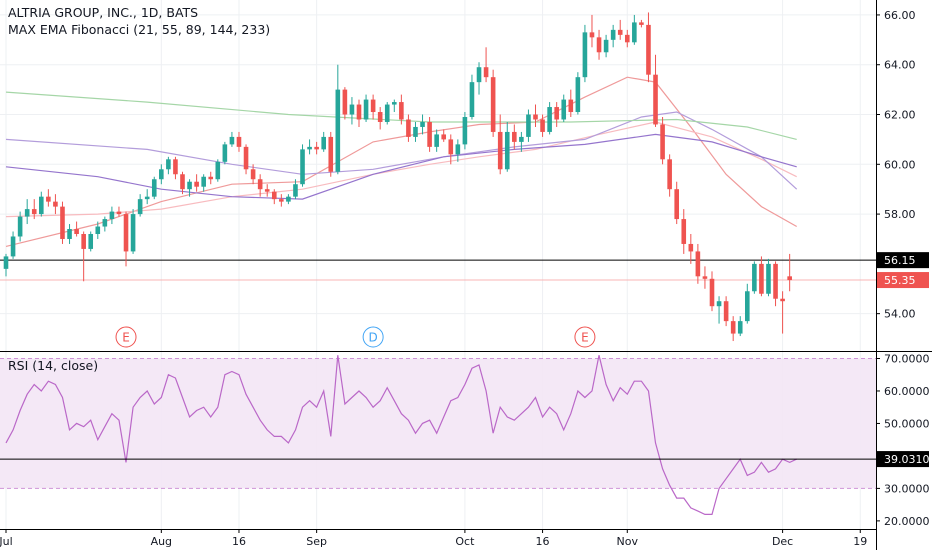  Describe the element at coordinates (907, 423) in the screenshot. I see `rsi-tick-label: 50.0000` at that location.